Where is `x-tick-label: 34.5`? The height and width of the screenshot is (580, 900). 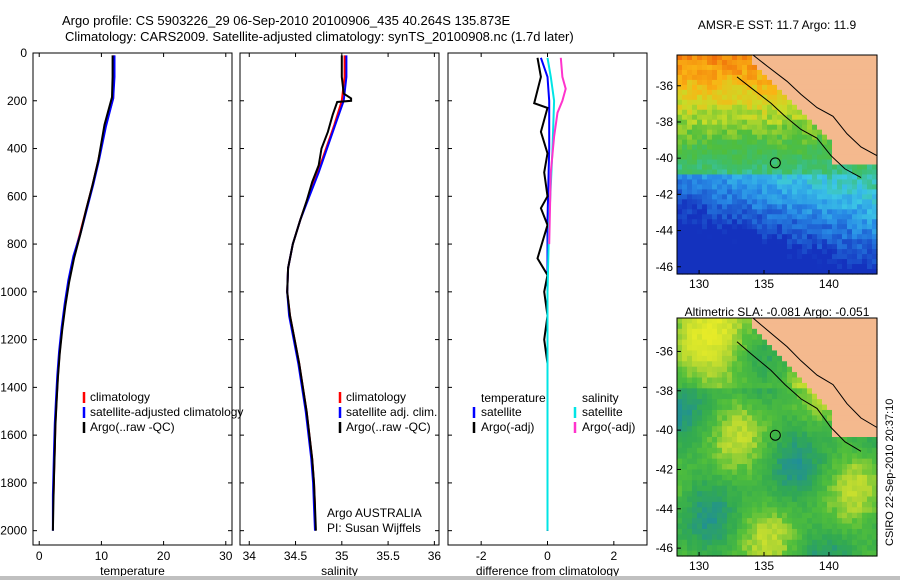
x-tick-label: 34.5 is located at coordinates (296, 556).